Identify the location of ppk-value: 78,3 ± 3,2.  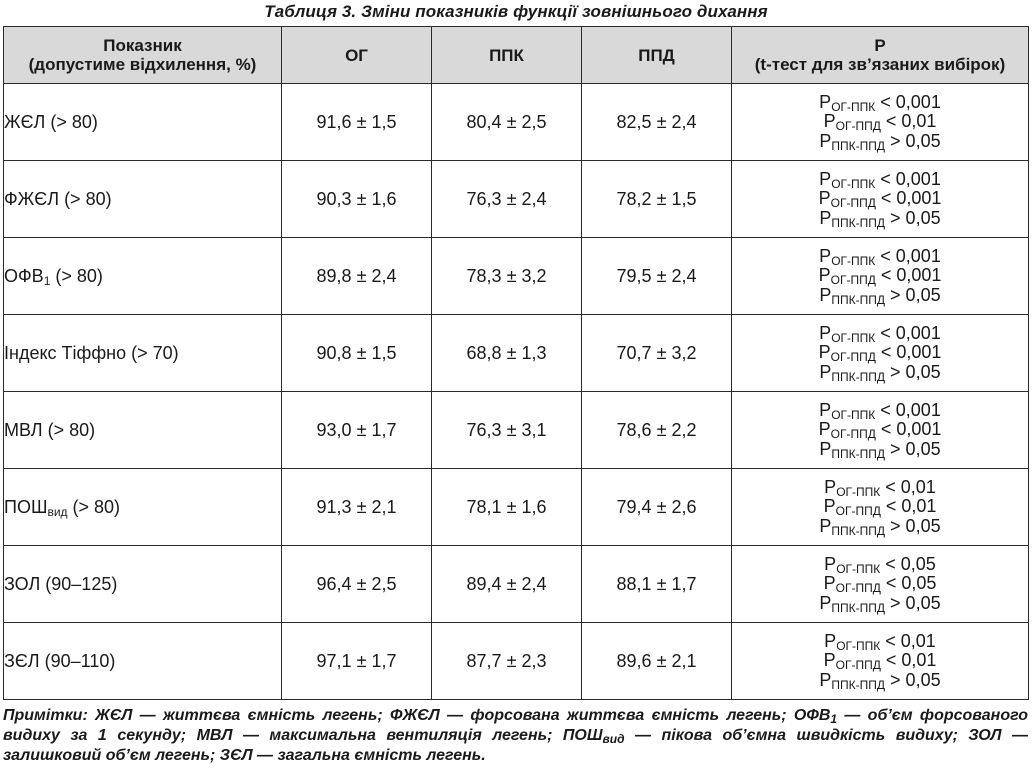
(506, 276).